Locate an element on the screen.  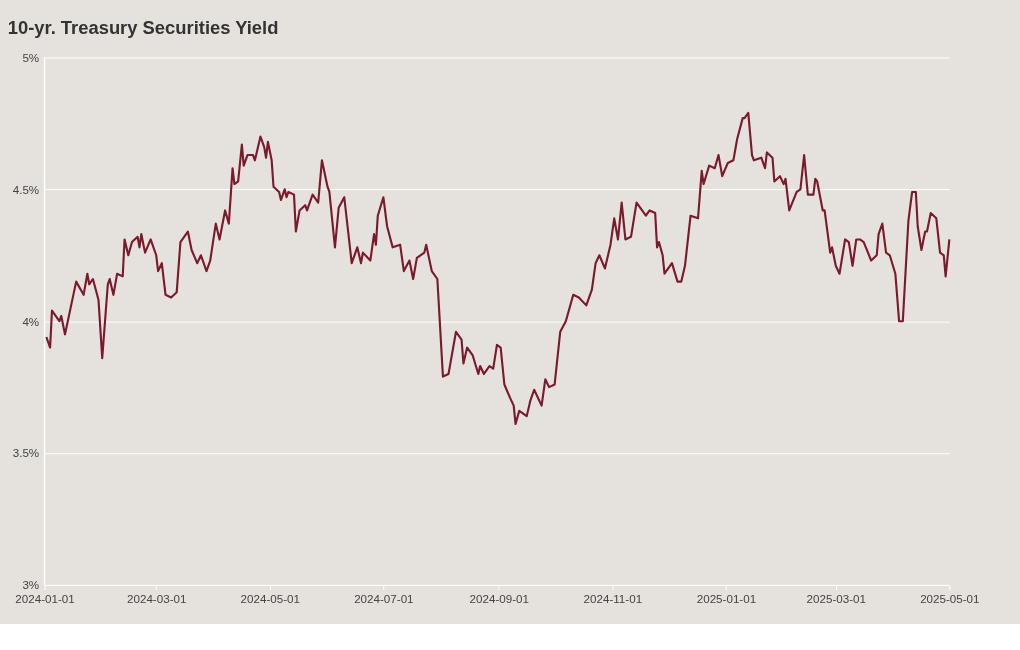
y-tick-label: 3% is located at coordinates (31, 585).